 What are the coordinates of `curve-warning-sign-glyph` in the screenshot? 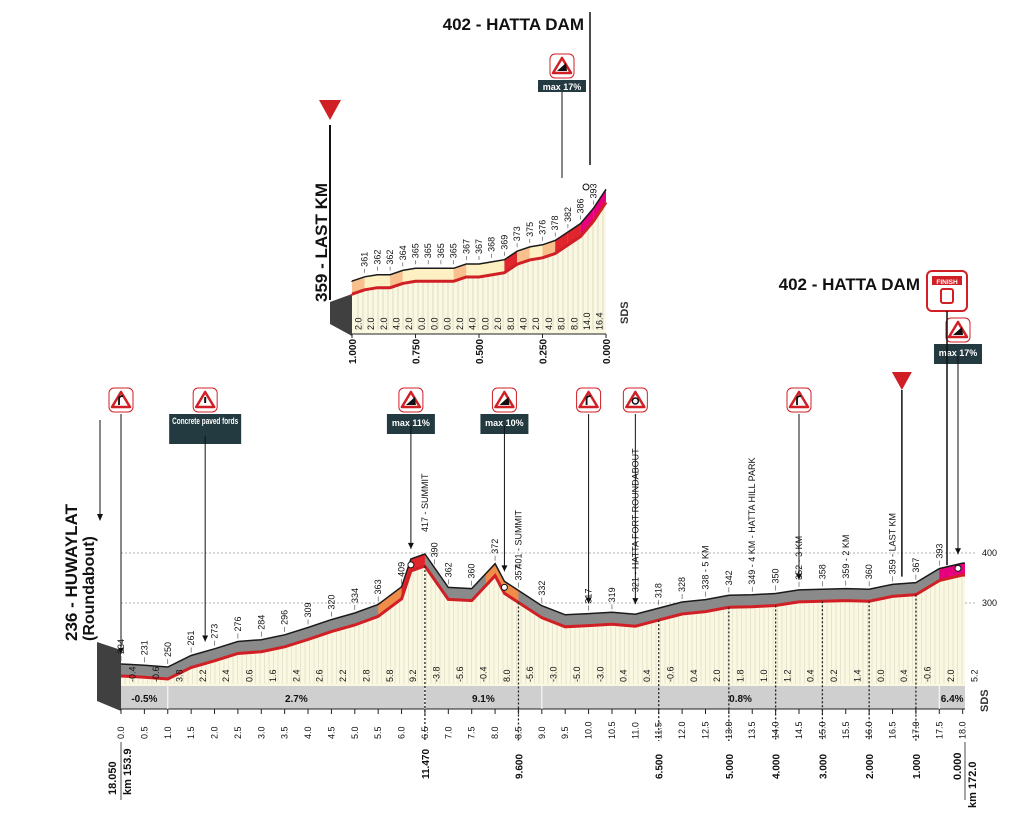 It's located at (121, 400).